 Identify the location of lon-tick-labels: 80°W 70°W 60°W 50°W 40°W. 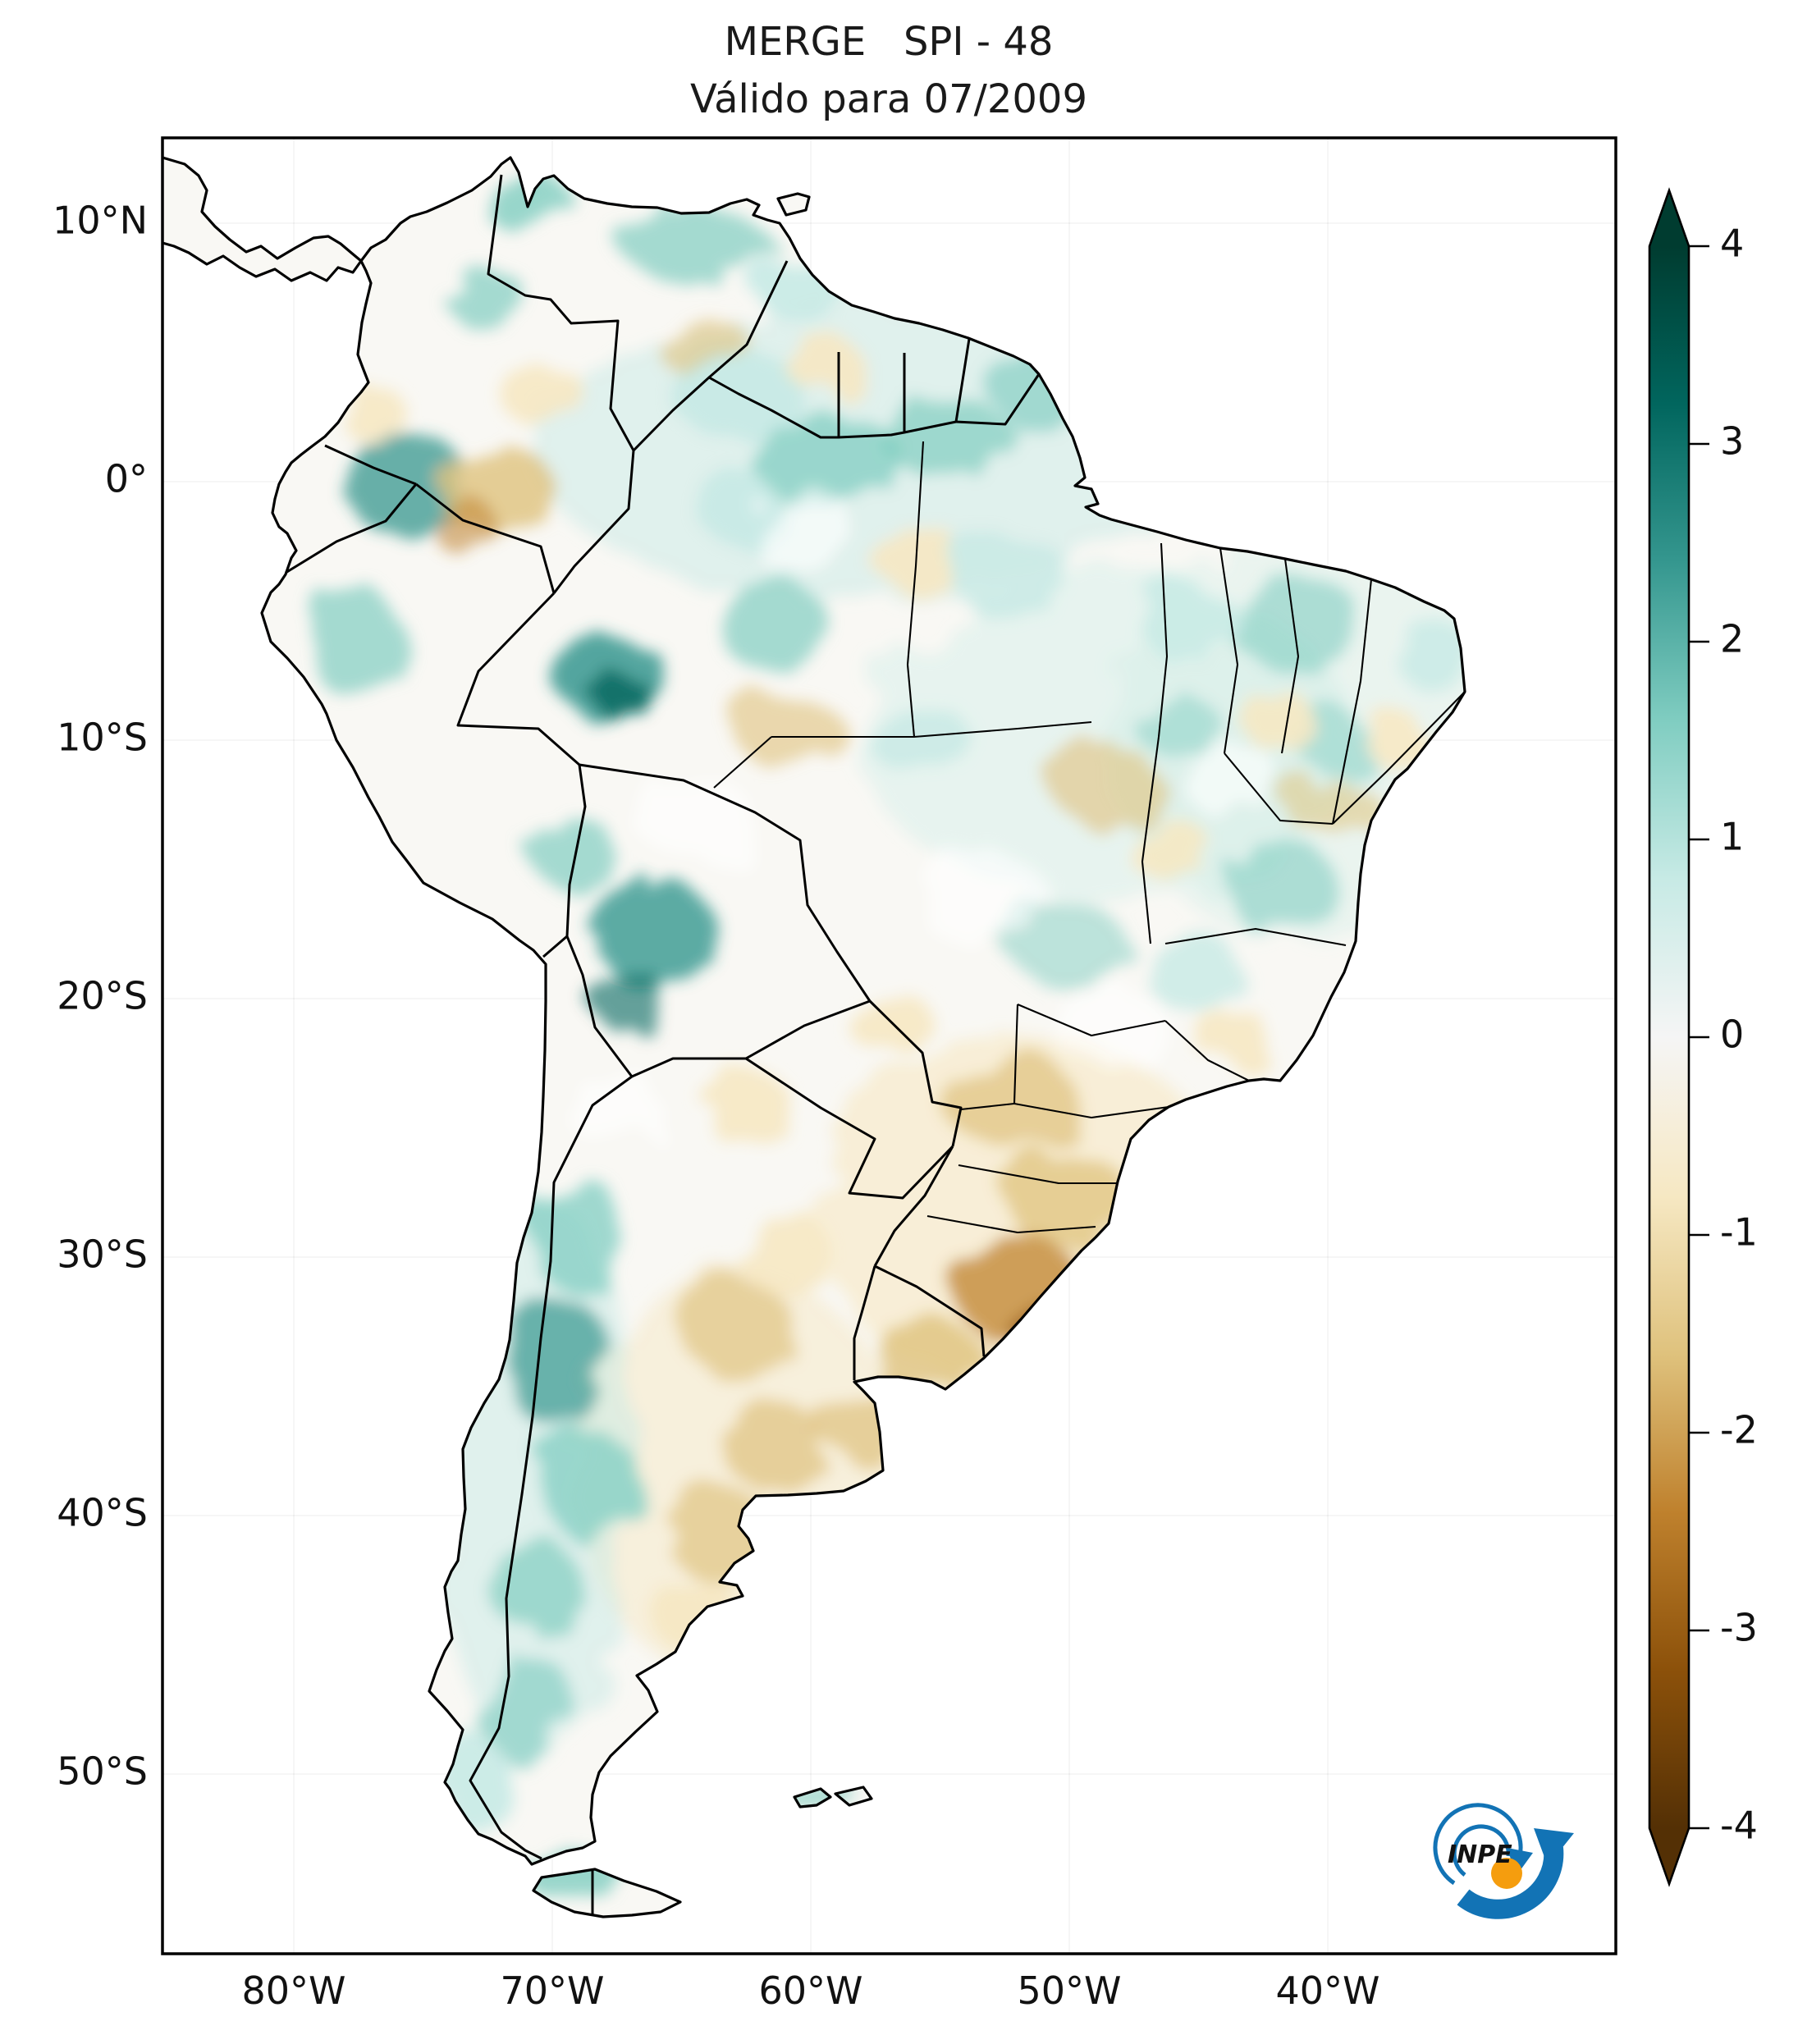
(810, 1991).